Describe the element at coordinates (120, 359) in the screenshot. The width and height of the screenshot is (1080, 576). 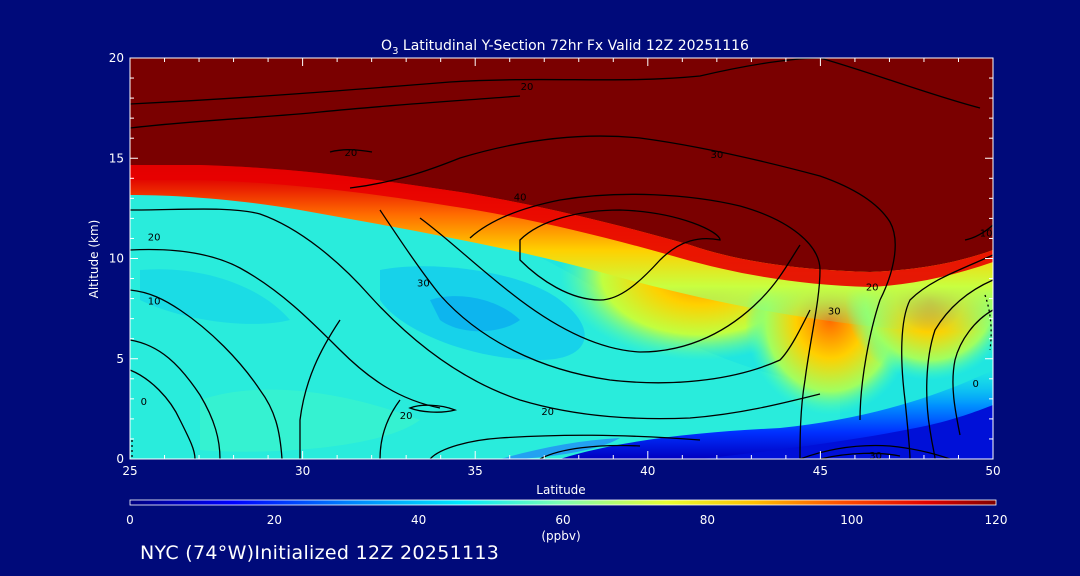
I see `y-tick-label: 5` at that location.